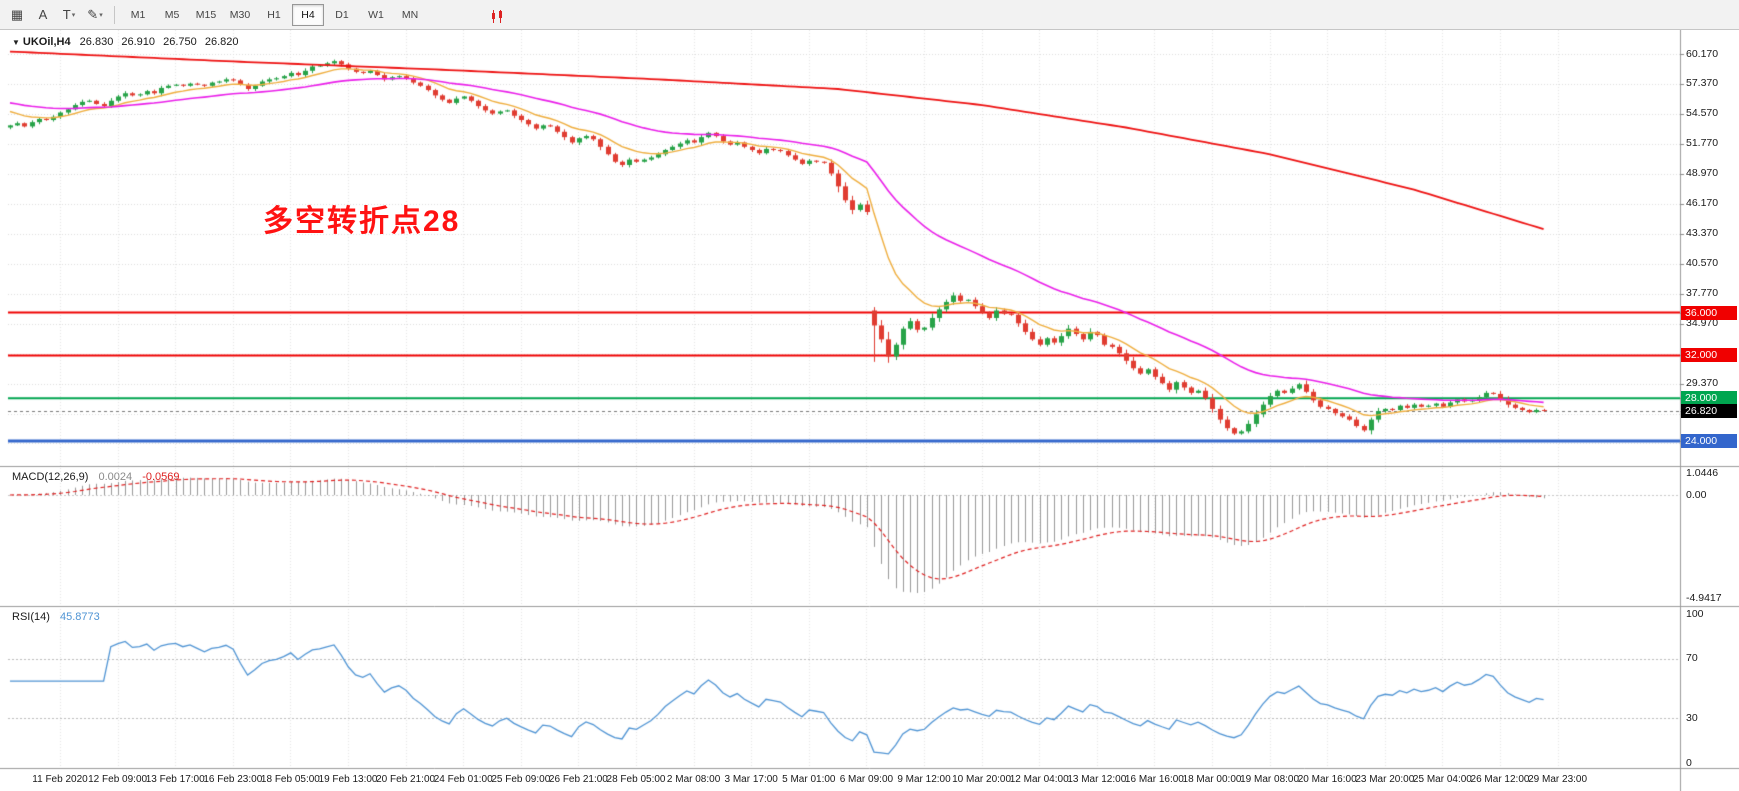 The height and width of the screenshot is (791, 1739). I want to click on rsi-value: 45.8773, so click(79, 617).